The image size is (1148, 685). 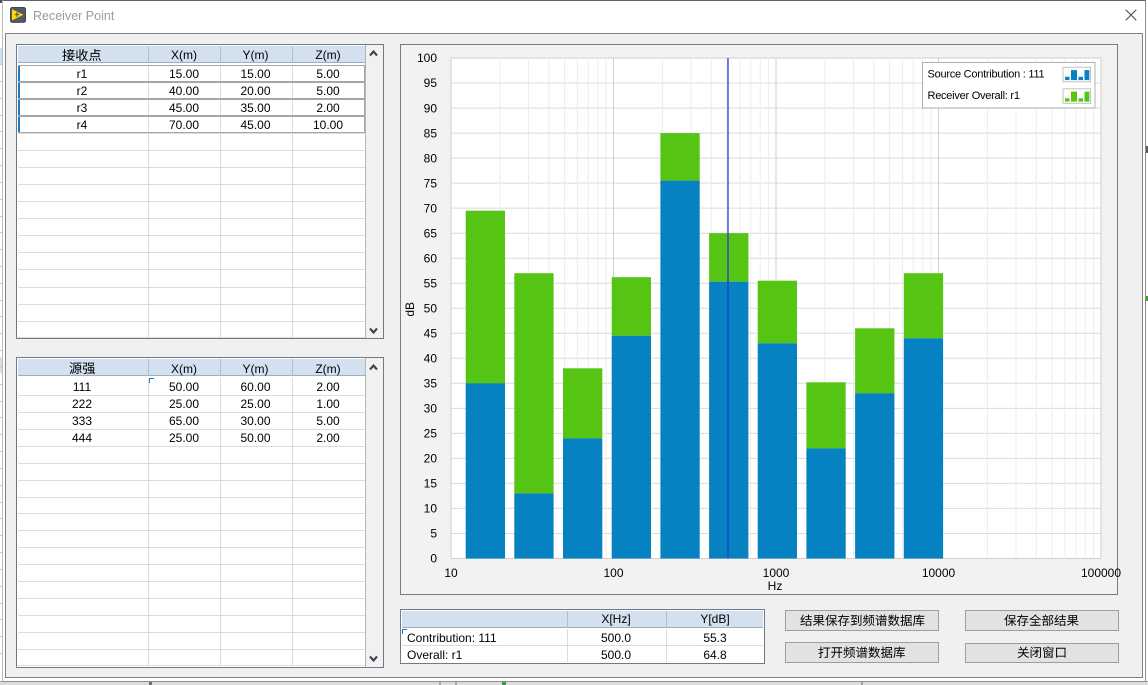 What do you see at coordinates (431, 484) in the screenshot?
I see `svg-text: 15` at bounding box center [431, 484].